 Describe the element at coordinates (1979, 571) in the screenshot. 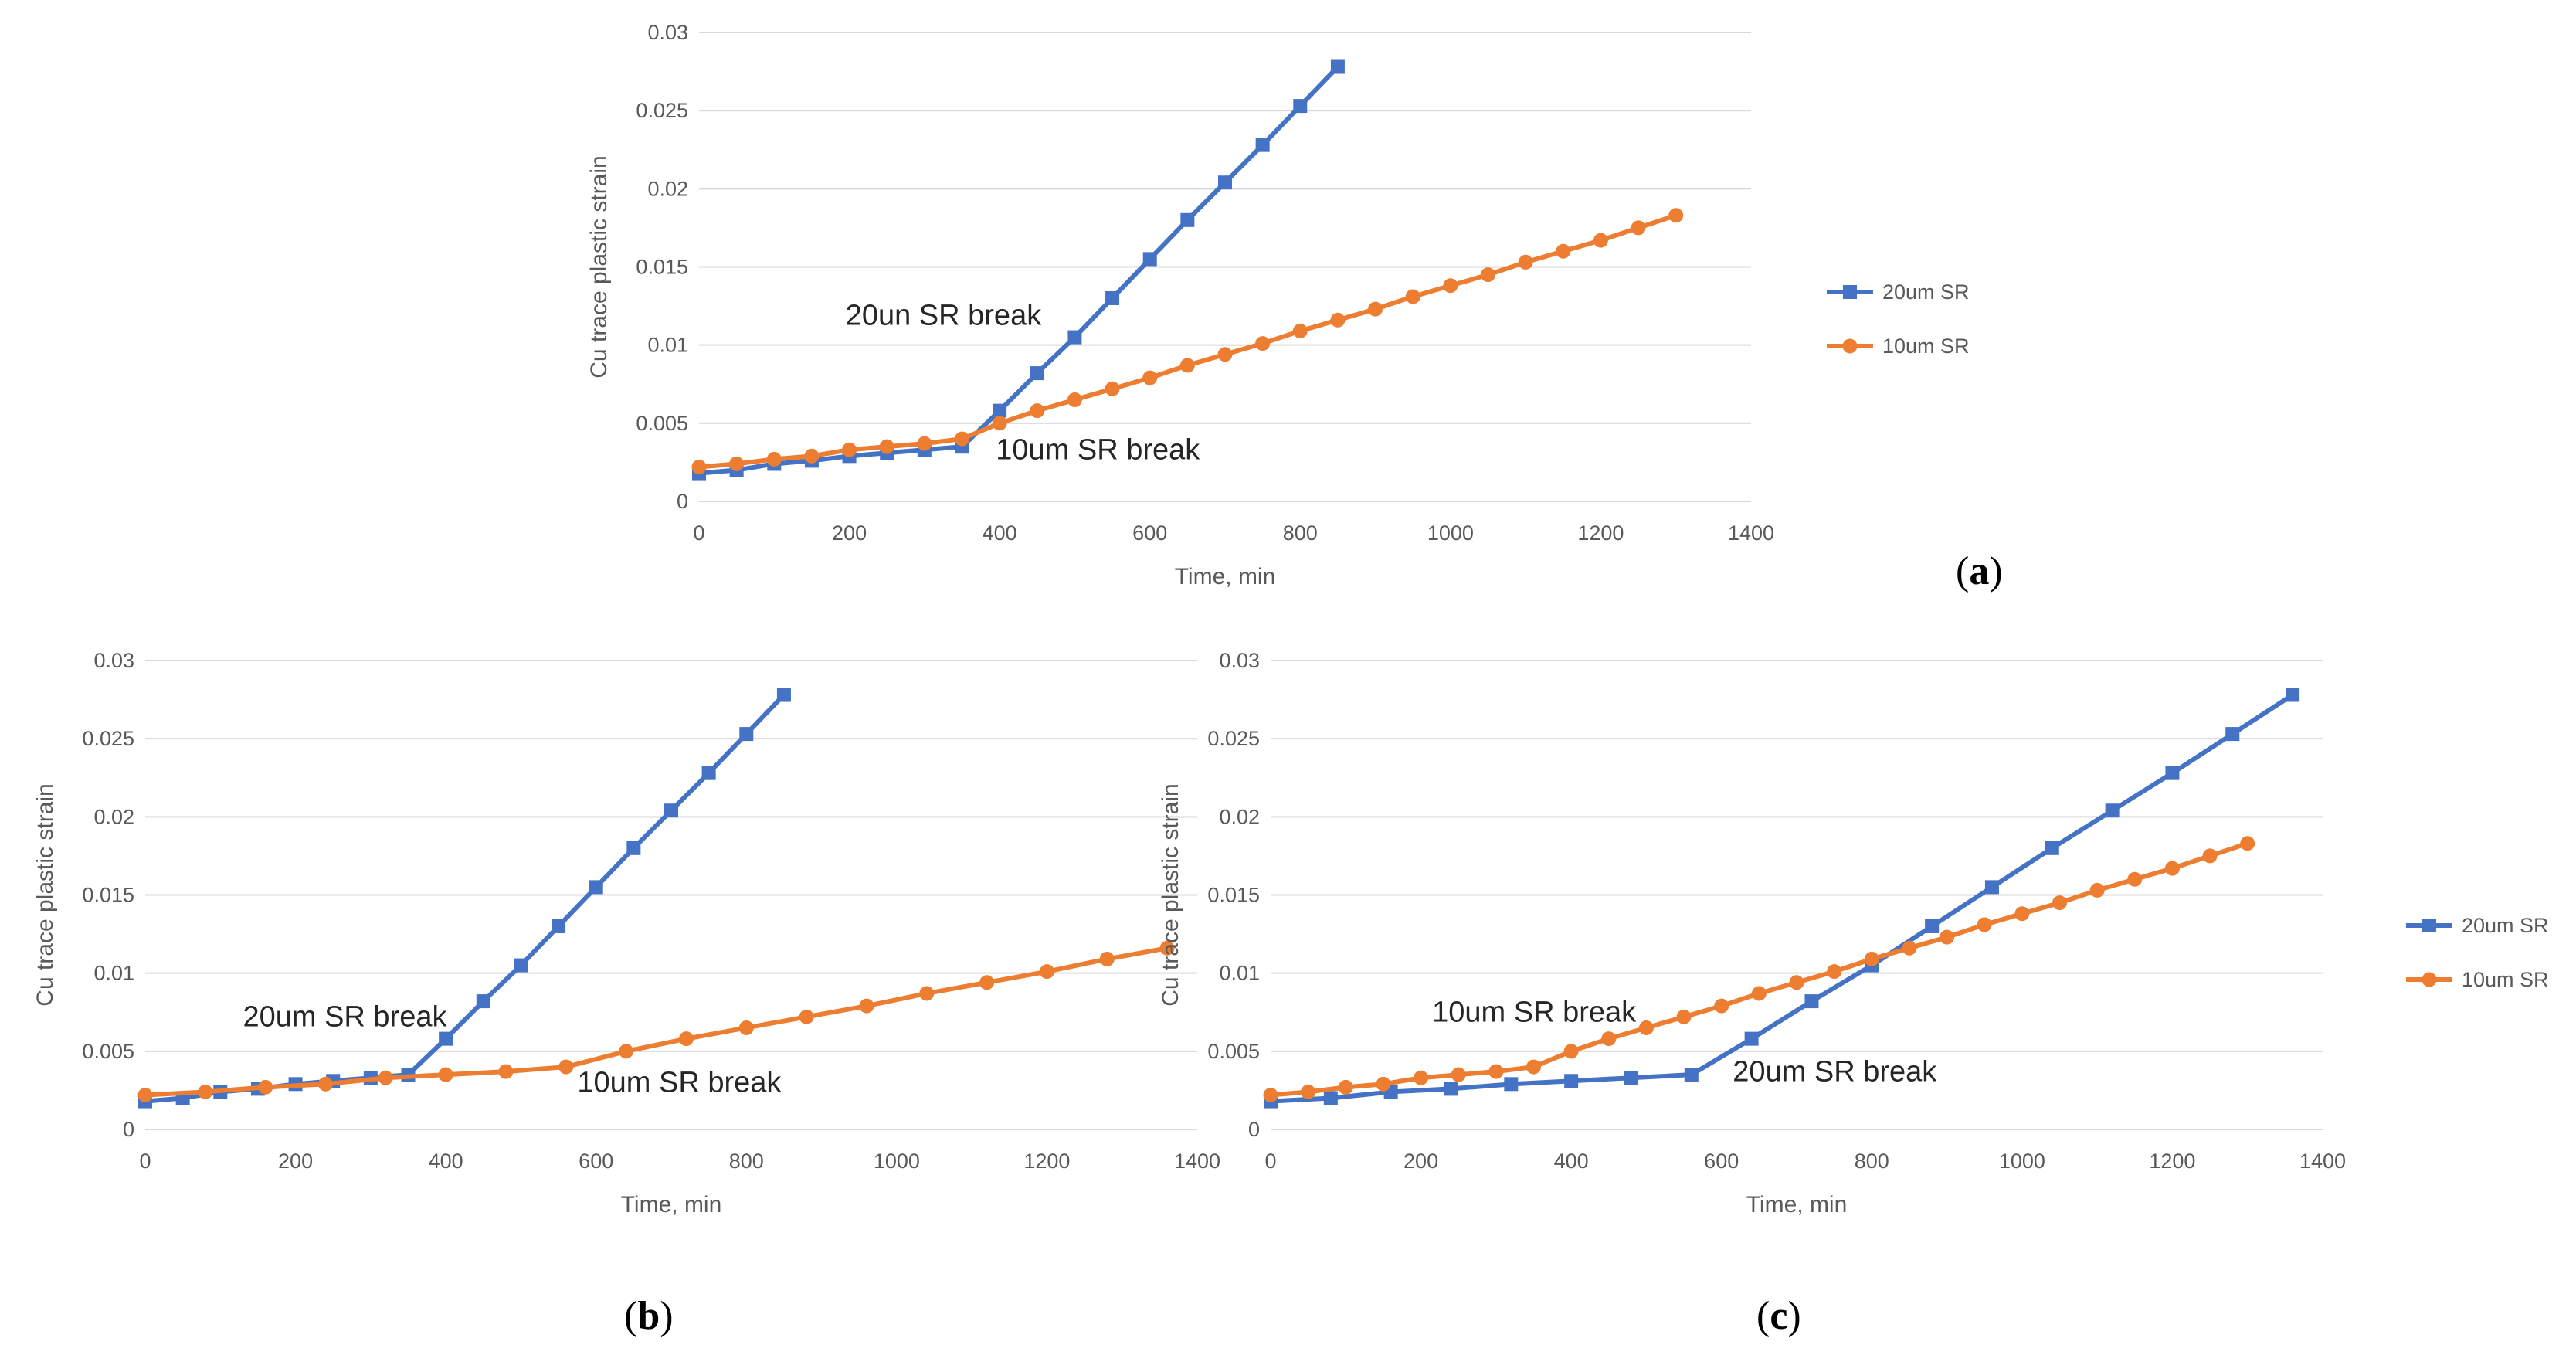

I see `panel-label-a-letter: a` at that location.